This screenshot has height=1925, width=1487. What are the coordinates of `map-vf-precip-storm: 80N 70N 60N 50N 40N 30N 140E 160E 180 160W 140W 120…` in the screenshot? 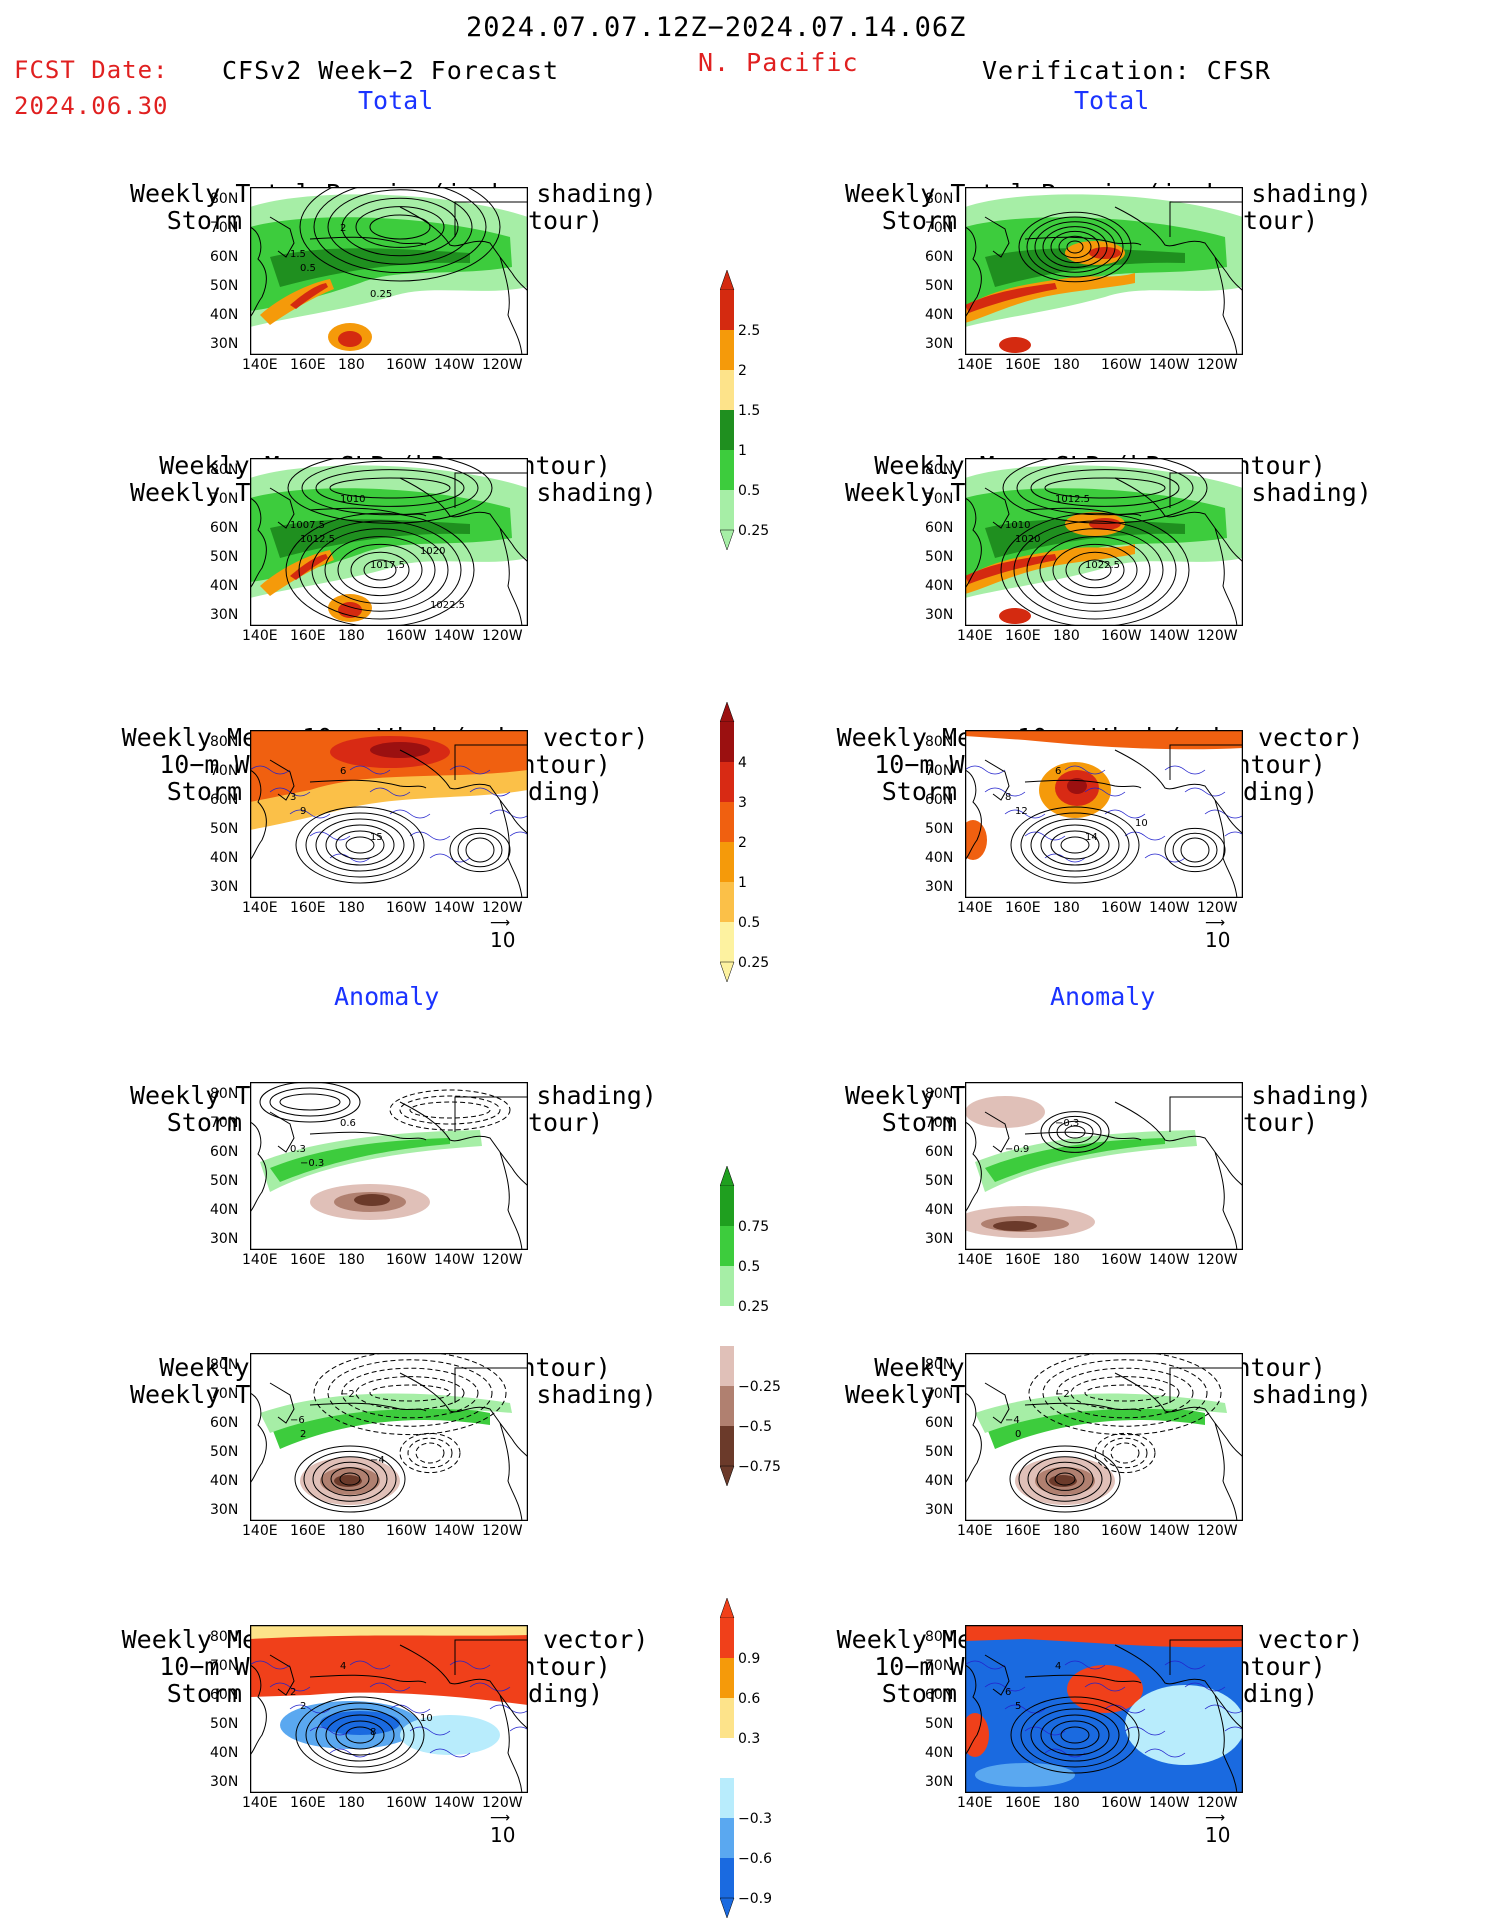 It's located at (1084, 279).